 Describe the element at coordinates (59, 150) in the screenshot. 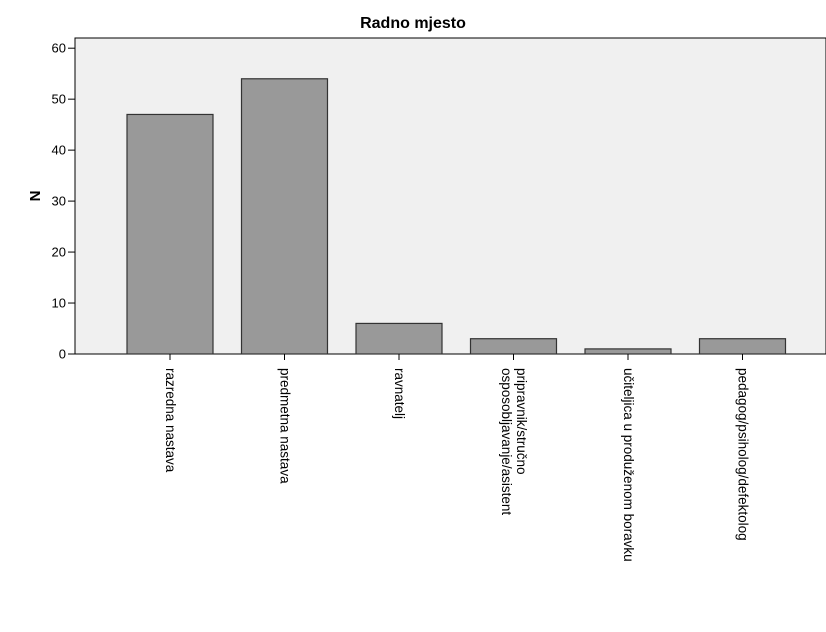

I see `y-tick-label: 40` at that location.